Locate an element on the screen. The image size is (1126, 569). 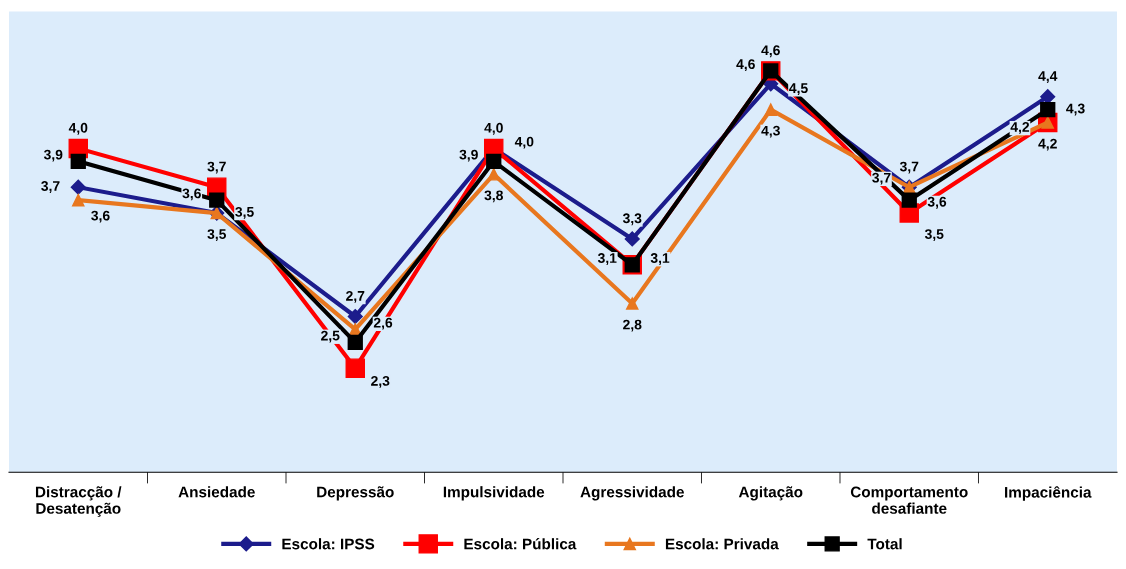
legend-label: Total is located at coordinates (884, 544).